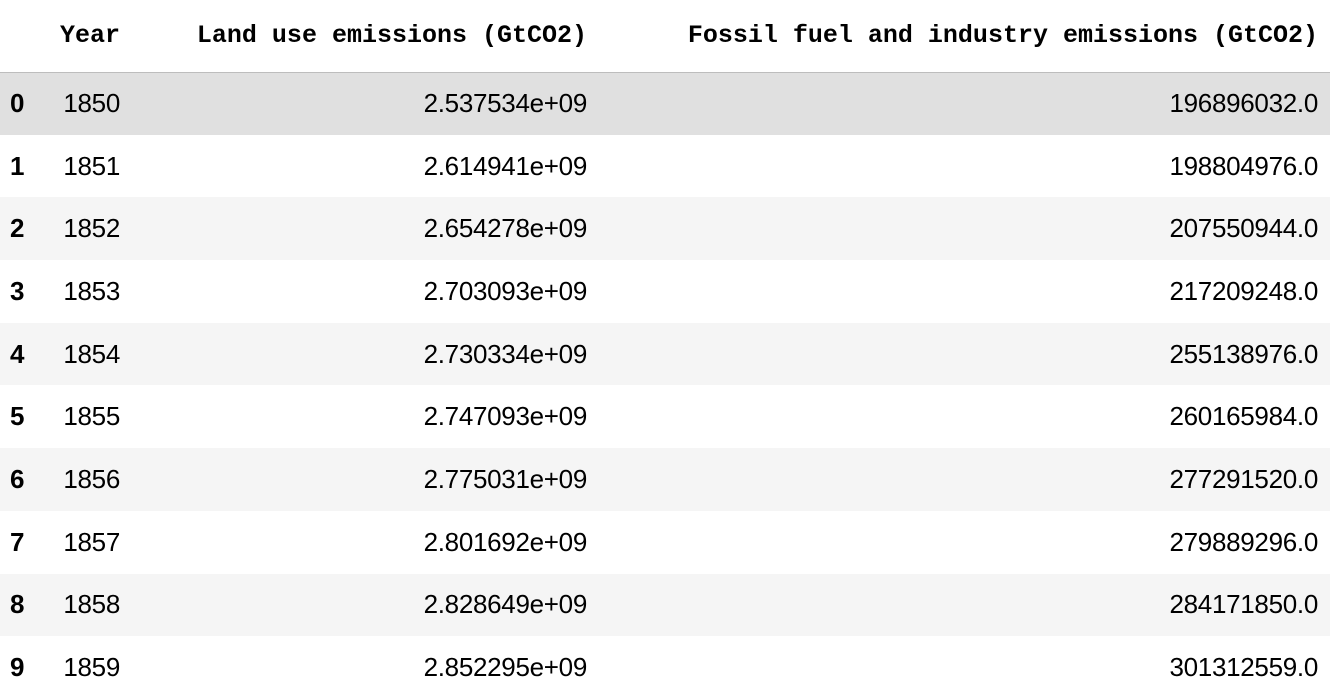  What do you see at coordinates (1243, 228) in the screenshot?
I see `cell-fossil-fuel-emissions: 207550944.0` at bounding box center [1243, 228].